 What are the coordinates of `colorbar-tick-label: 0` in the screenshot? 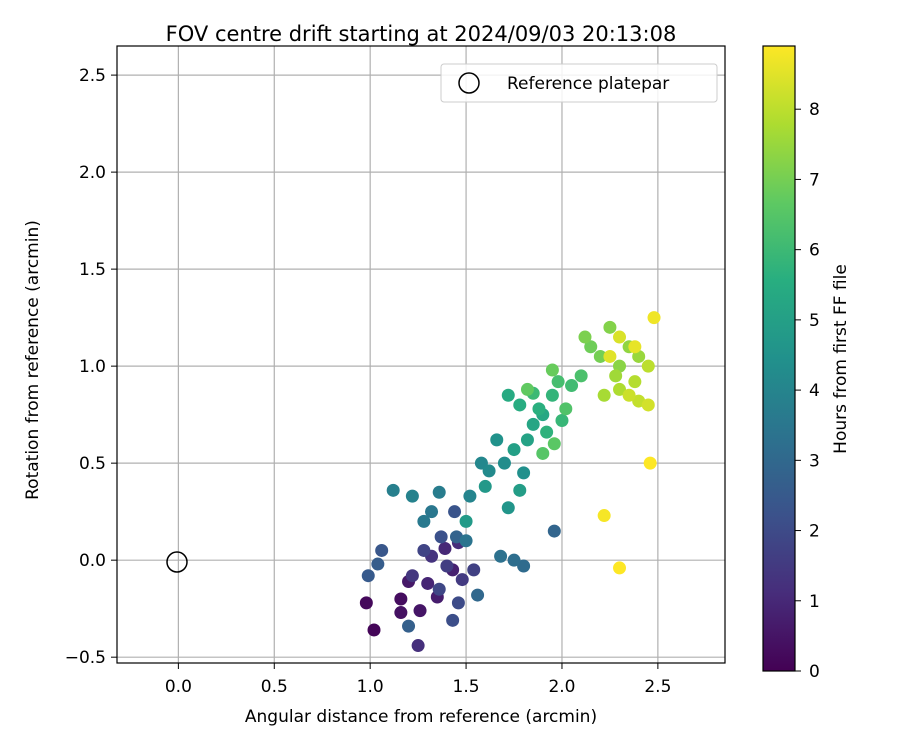 It's located at (814, 672).